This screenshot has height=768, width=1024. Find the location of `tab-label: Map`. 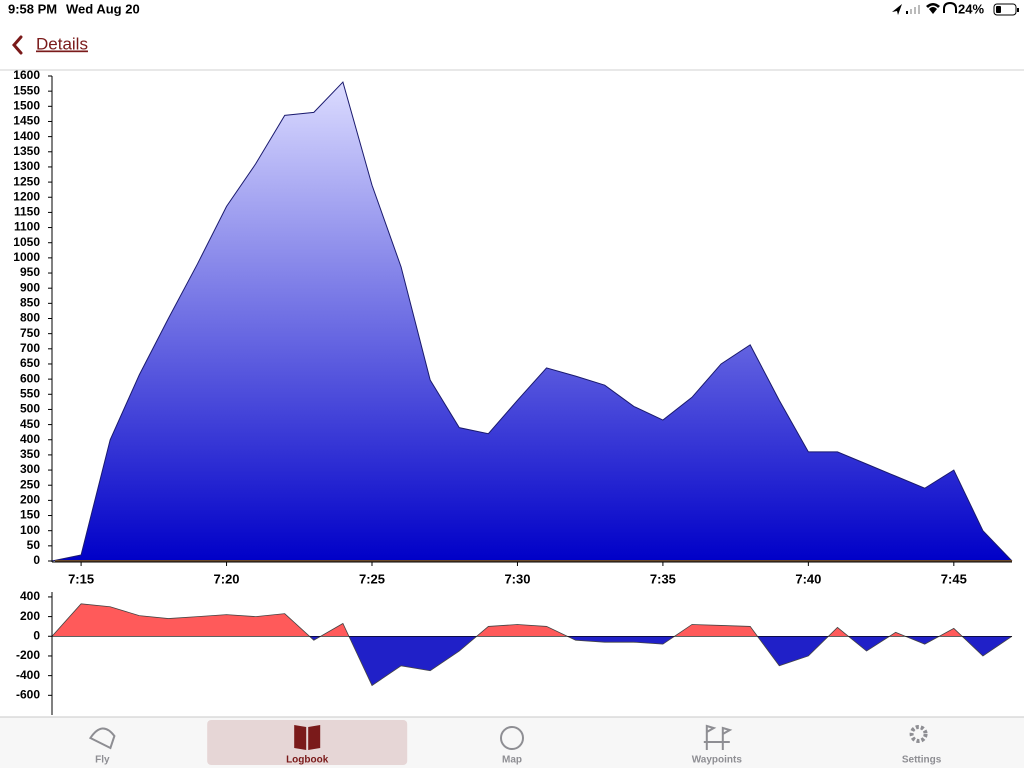

tab-label: Map is located at coordinates (512, 760).